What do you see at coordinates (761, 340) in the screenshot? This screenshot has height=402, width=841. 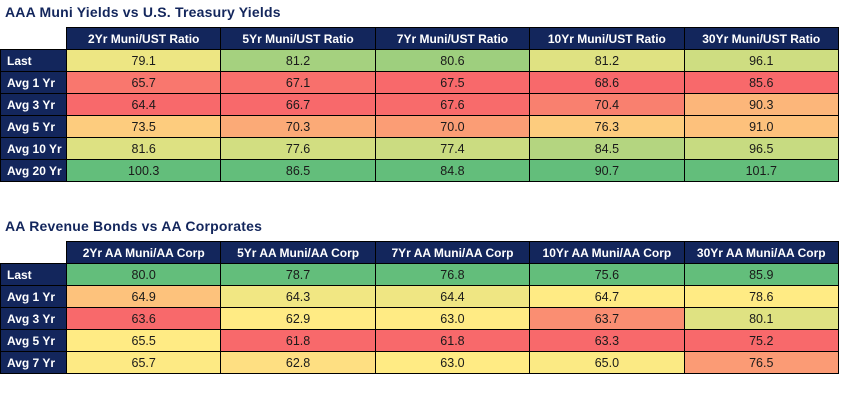 I see `value-cell: 75.2` at bounding box center [761, 340].